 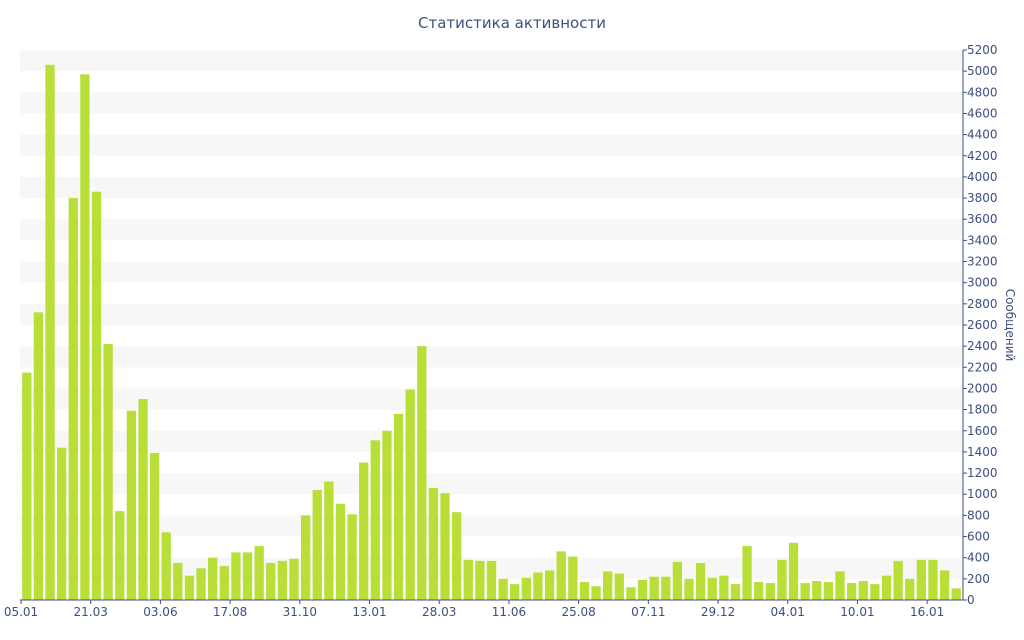 I want to click on y-tick-label: 5200, so click(x=982, y=50).